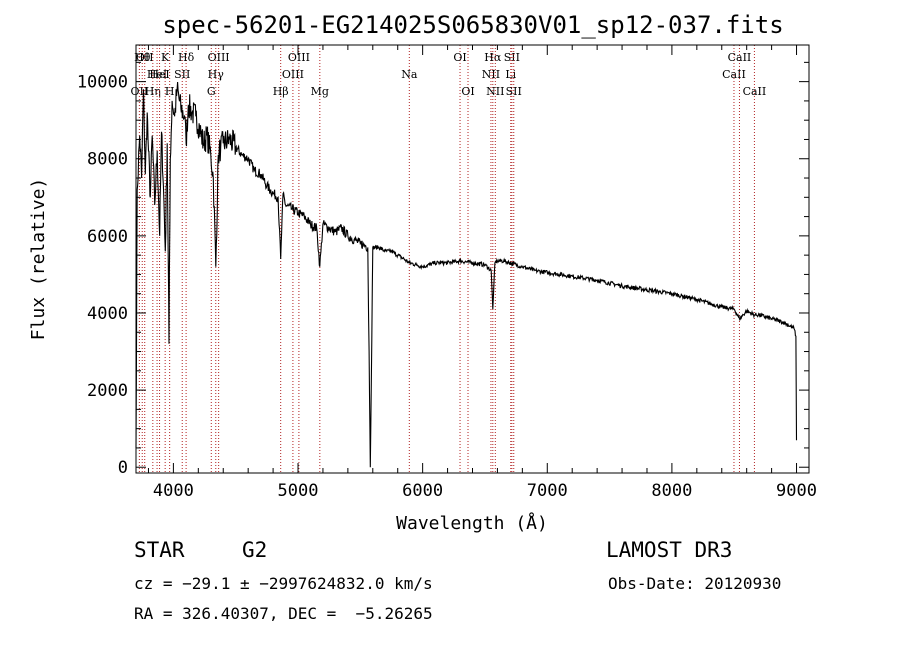  What do you see at coordinates (102, 83) in the screenshot?
I see `y-tick-label: 10000` at bounding box center [102, 83].